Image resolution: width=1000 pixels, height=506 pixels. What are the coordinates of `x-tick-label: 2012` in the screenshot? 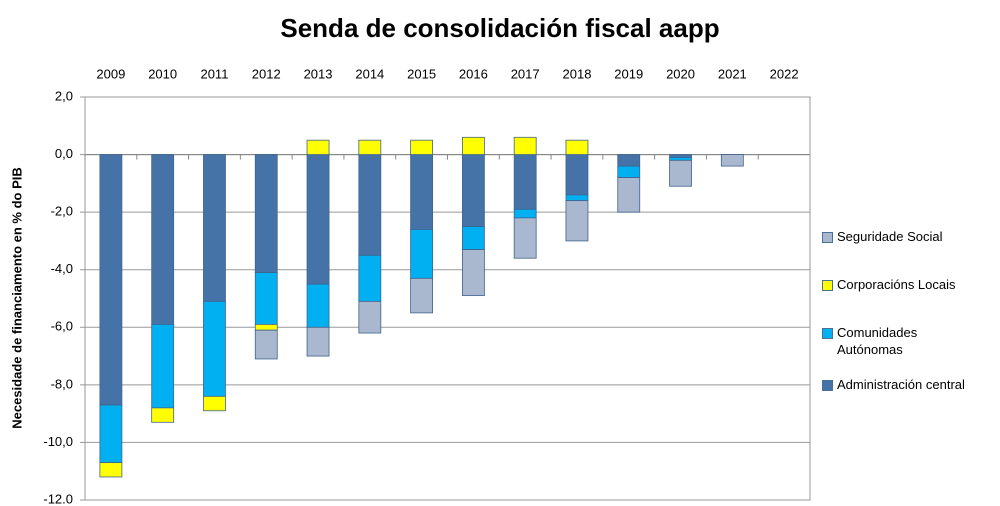 It's located at (266, 73).